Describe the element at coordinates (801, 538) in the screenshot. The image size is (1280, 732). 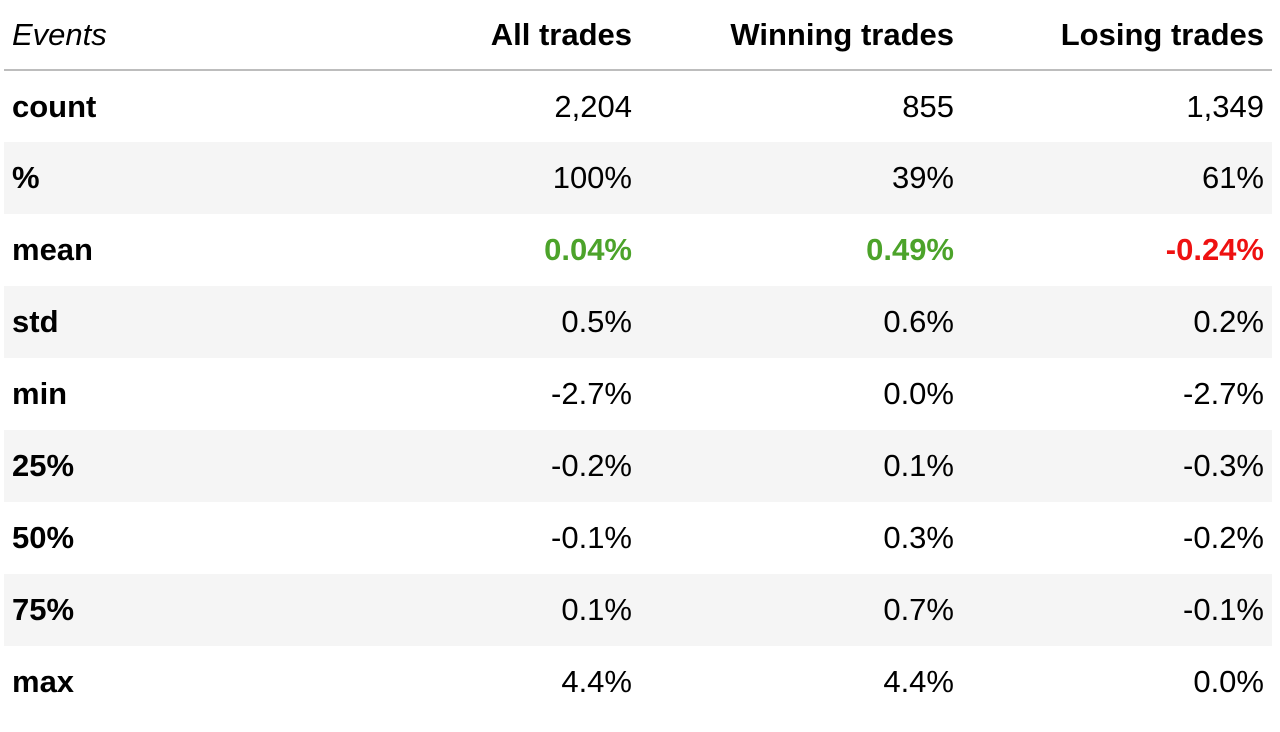
I see `cell-winning-trades: 0.3%` at that location.